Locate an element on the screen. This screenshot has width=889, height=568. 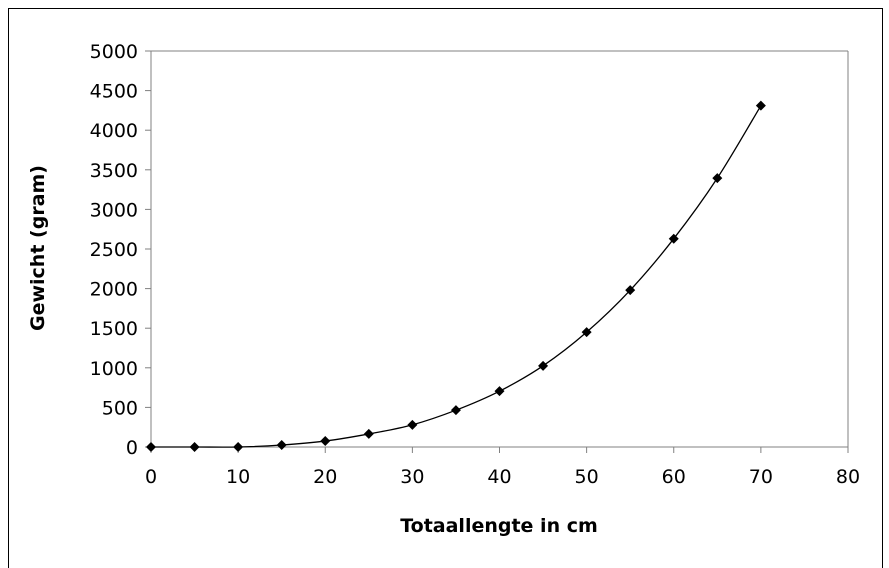
x-tick-label: 70 is located at coordinates (761, 477).